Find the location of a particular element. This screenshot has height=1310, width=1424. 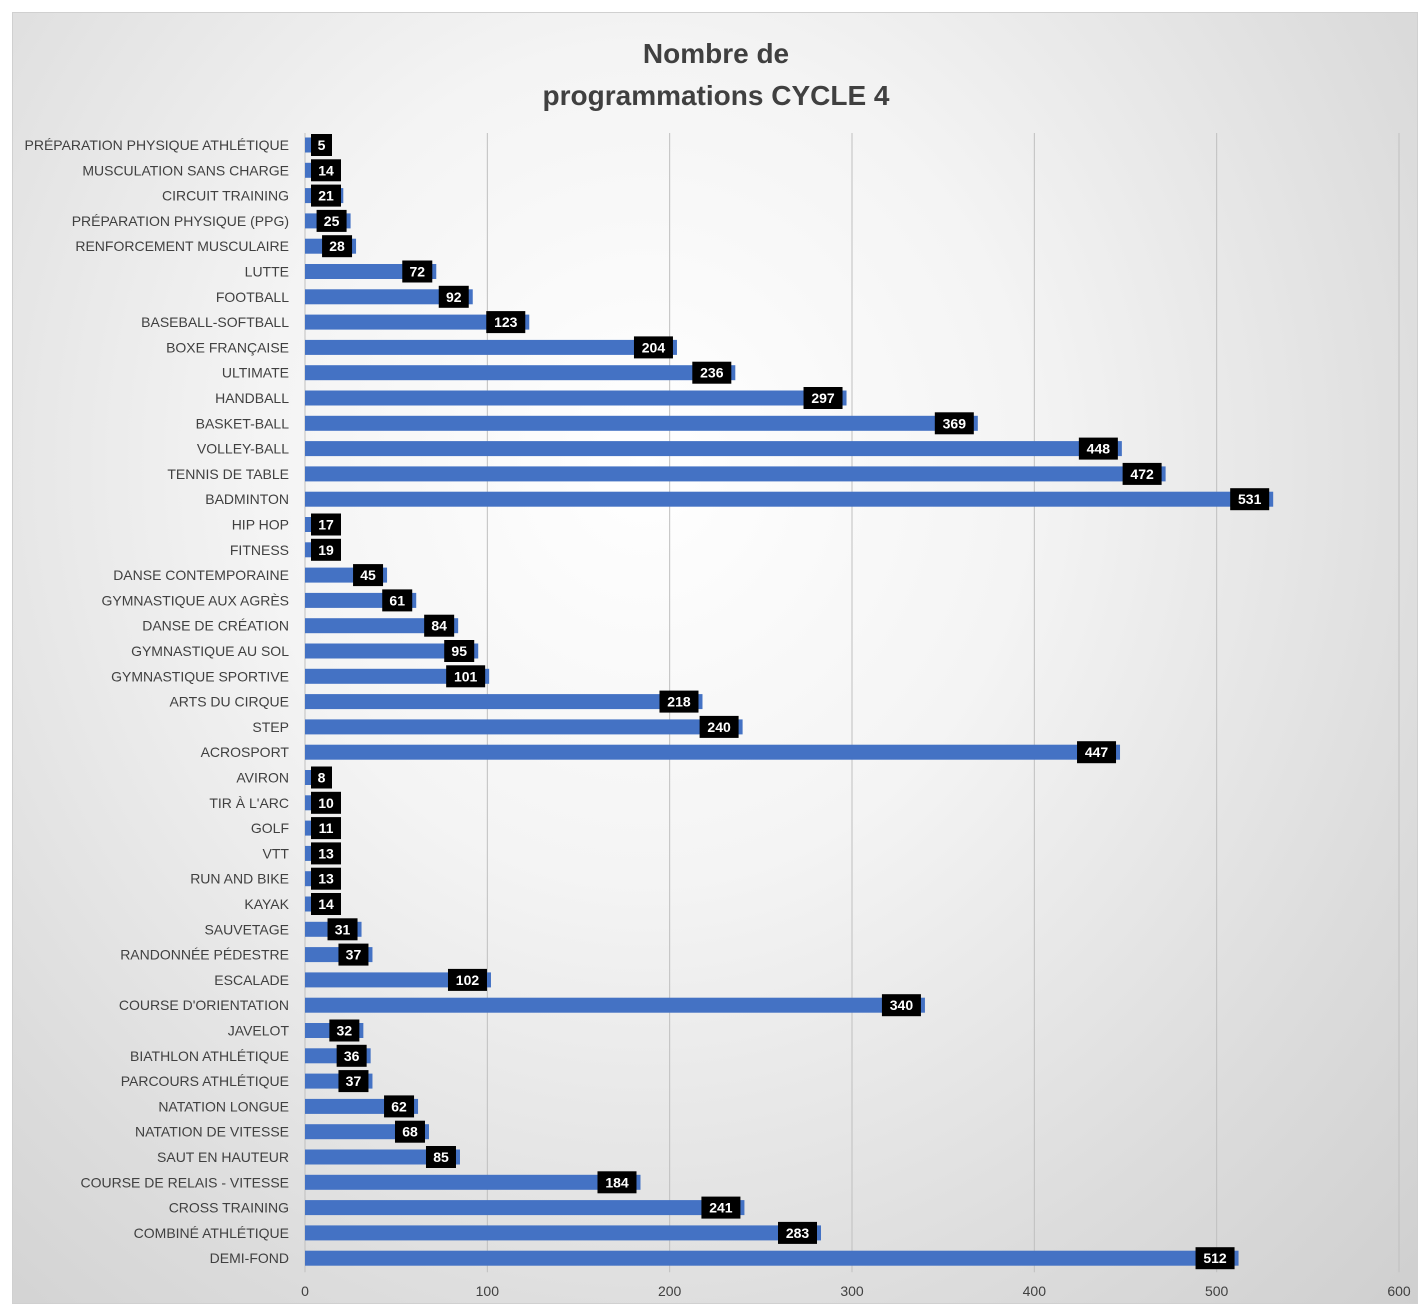

data-label: 447 is located at coordinates (1097, 752).